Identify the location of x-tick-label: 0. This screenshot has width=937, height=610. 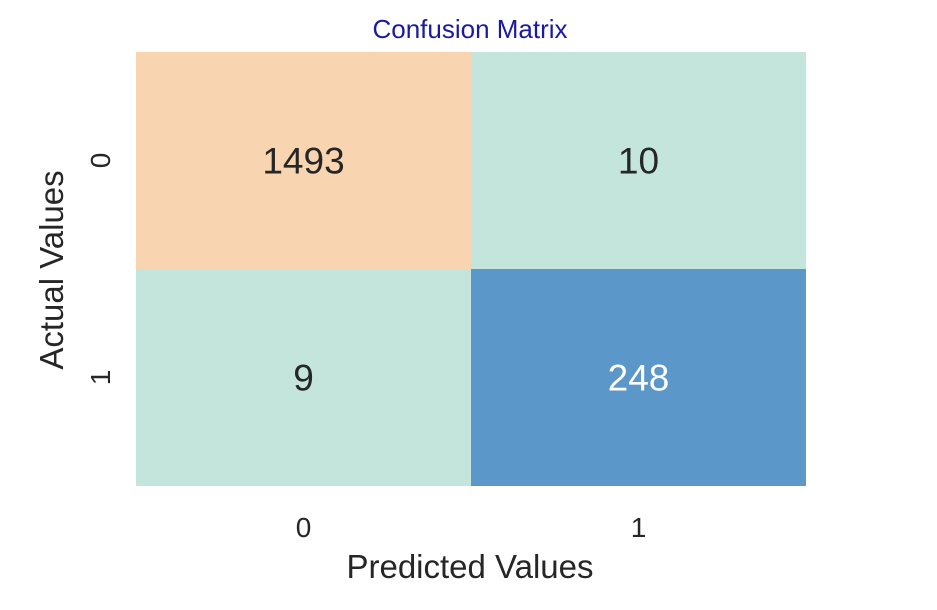
(304, 527).